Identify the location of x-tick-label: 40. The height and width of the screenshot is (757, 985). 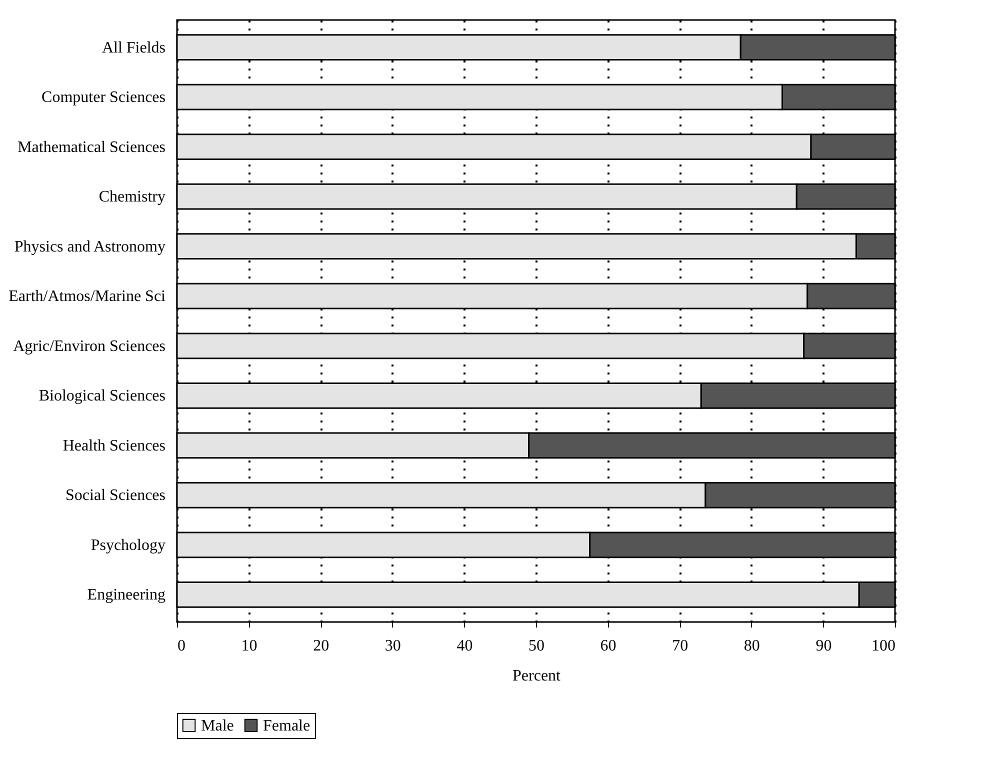
(464, 646).